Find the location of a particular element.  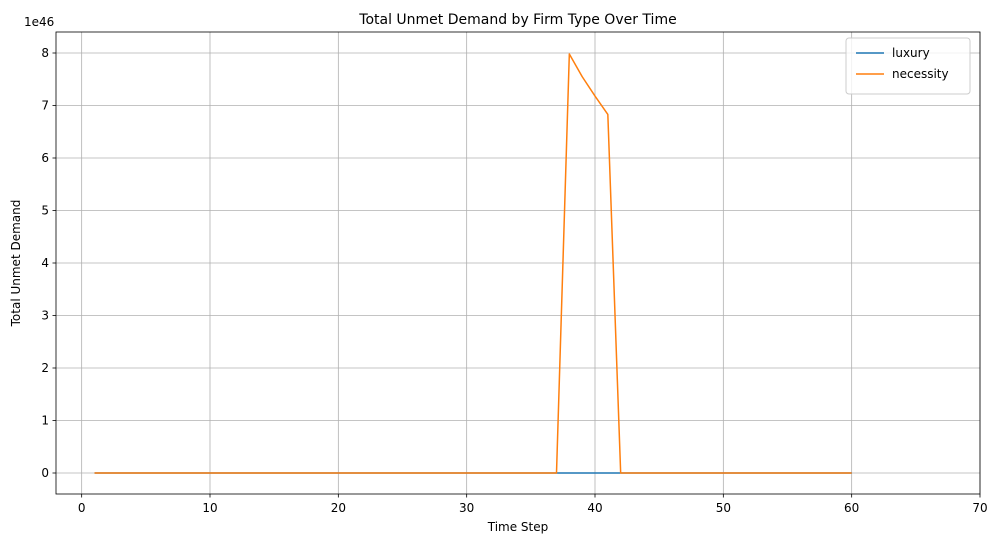

x-tick-label: 70 is located at coordinates (979, 508).